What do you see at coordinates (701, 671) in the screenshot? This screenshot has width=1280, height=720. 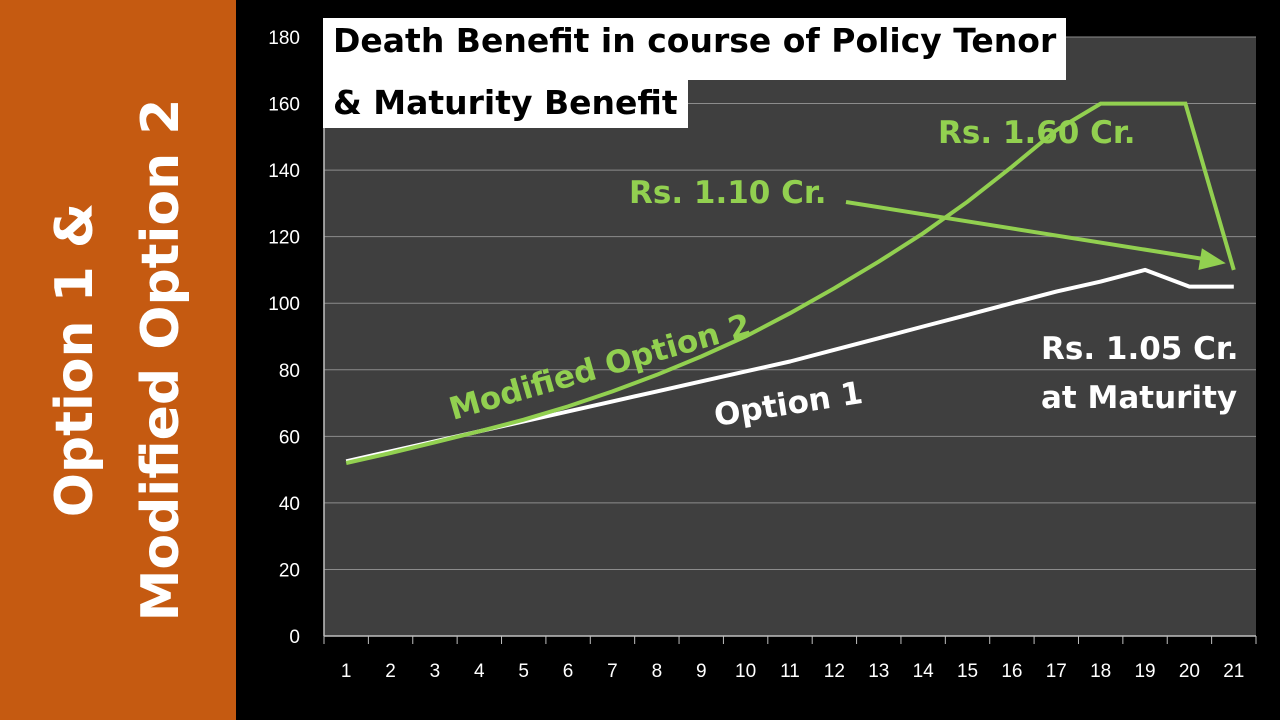 I see `x-tick-label: 9` at bounding box center [701, 671].